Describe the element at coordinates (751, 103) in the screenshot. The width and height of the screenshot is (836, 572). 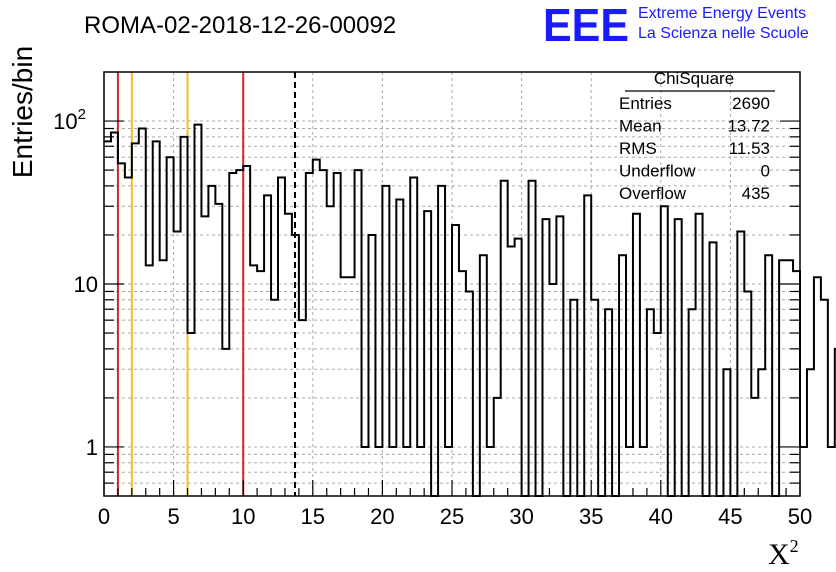
I see `stats-value: 2690` at that location.